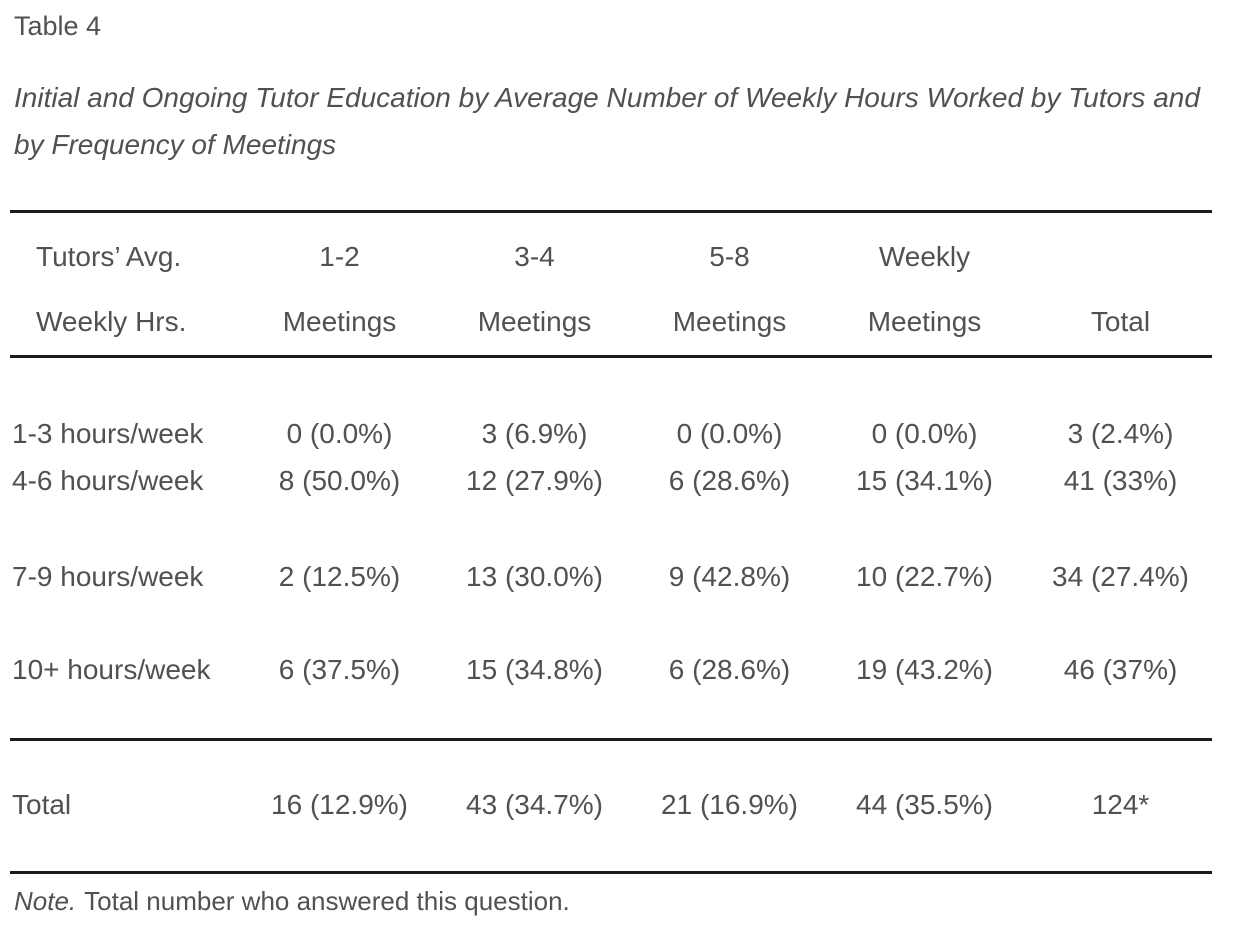 Image resolution: width=1236 pixels, height=934 pixels. Describe the element at coordinates (108, 576) in the screenshot. I see `row-label: 7-9 hours/week` at that location.